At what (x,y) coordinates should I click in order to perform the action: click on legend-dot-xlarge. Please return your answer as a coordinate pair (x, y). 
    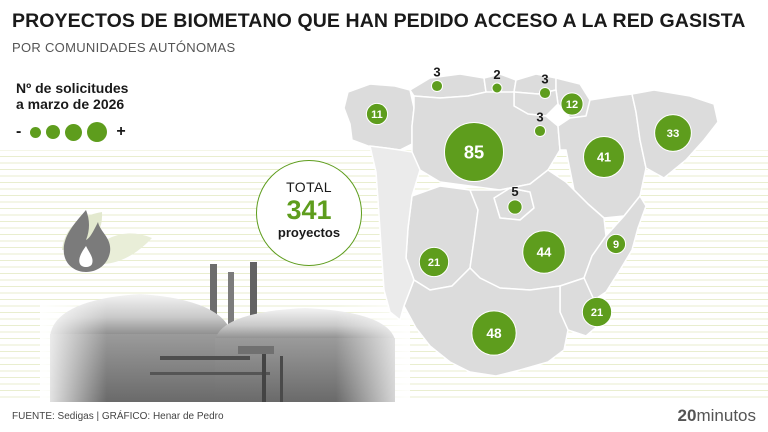
    Looking at the image, I should click on (97, 132).